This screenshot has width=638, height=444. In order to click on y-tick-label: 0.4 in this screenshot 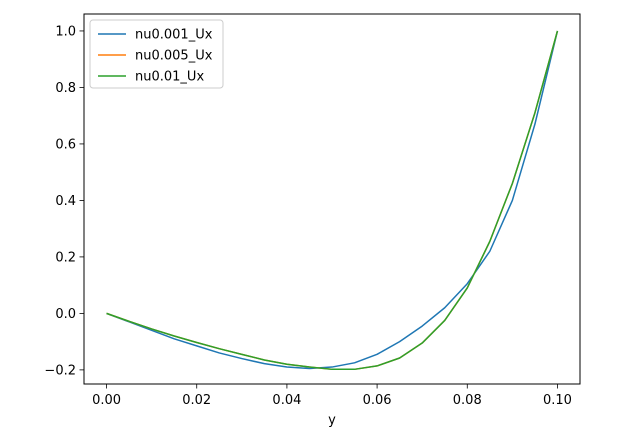, I will do `click(65, 201)`.